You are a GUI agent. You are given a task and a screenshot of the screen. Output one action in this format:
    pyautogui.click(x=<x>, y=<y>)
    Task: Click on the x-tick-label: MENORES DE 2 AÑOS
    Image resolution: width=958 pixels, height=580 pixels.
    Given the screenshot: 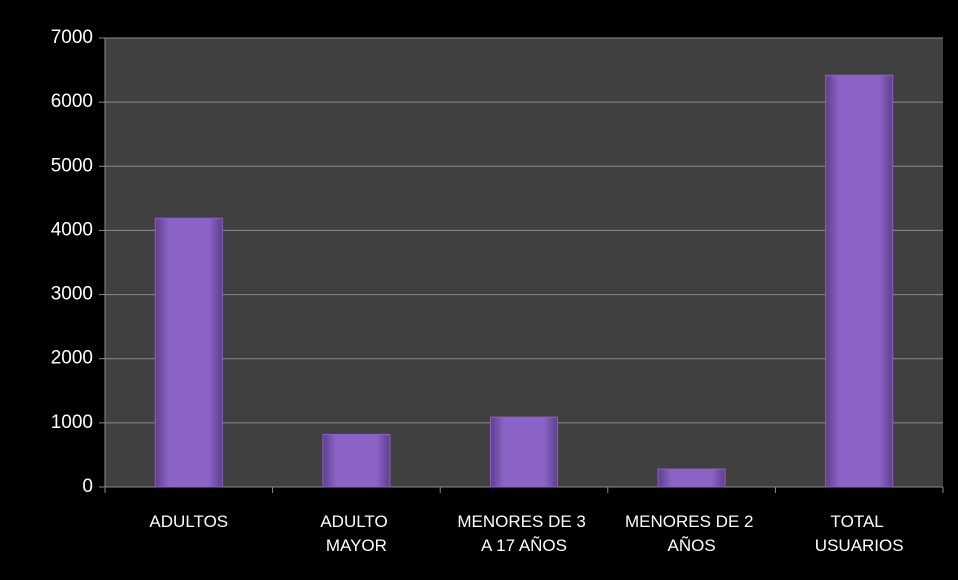 What is the action you would take?
    pyautogui.click(x=691, y=533)
    